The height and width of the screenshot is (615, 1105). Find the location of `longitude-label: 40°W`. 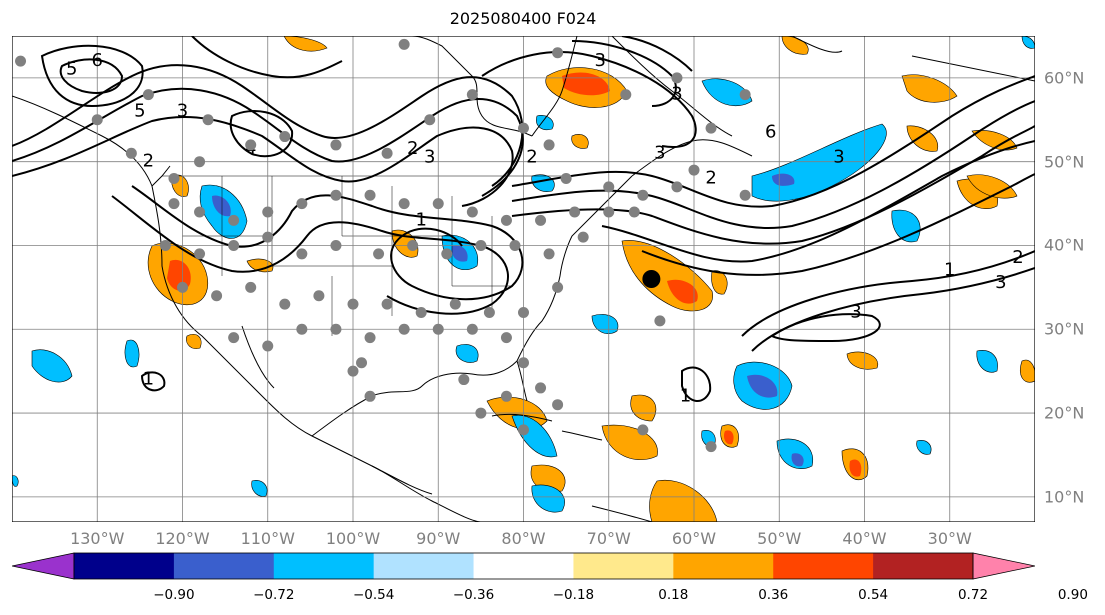

longitude-label: 40°W is located at coordinates (864, 538).